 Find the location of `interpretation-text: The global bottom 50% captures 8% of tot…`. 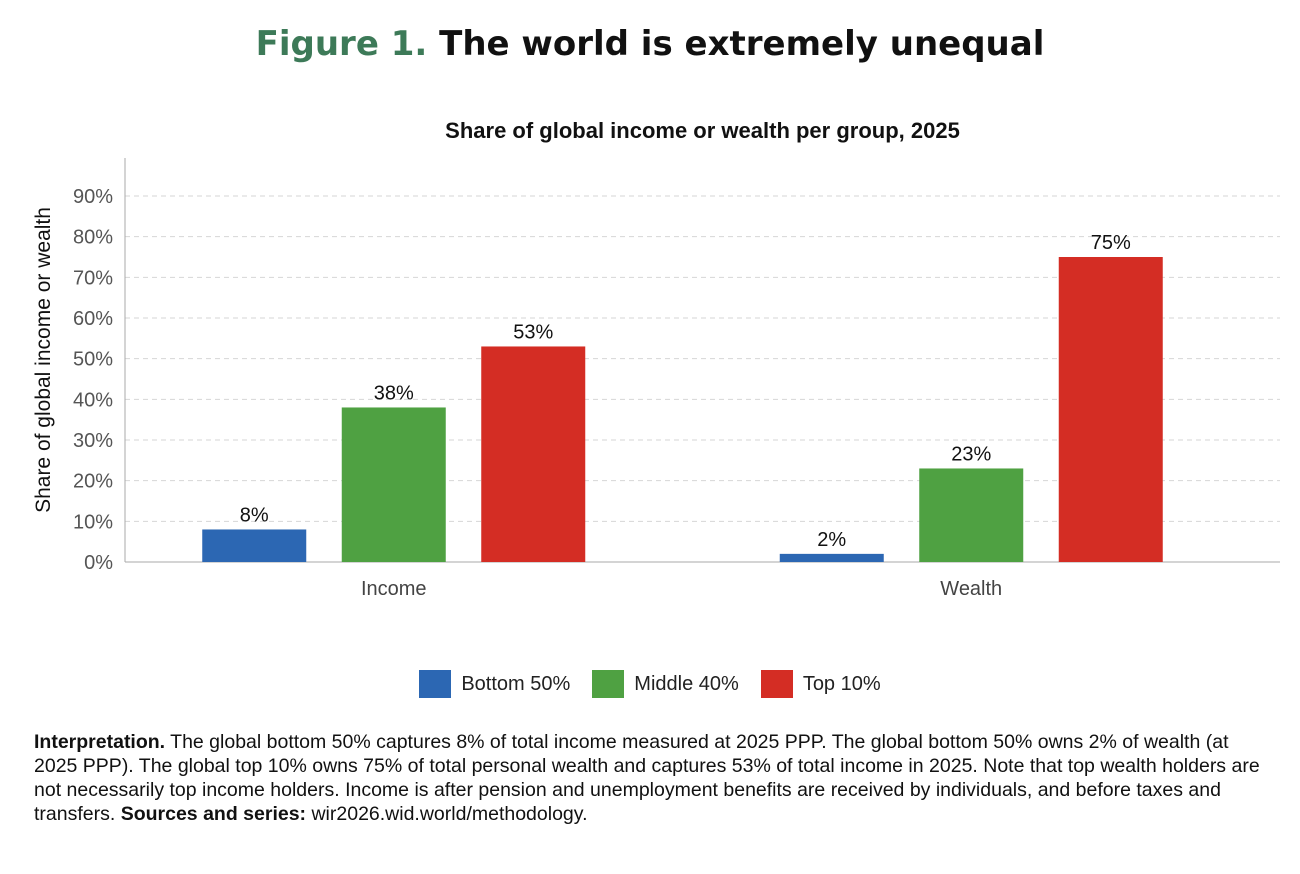

interpretation-text: The global bottom 50% captures 8% of tot… is located at coordinates (647, 778).